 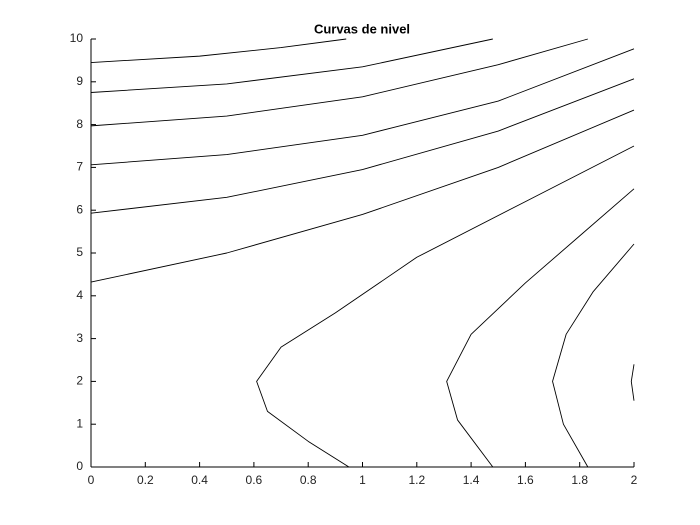 What do you see at coordinates (471, 480) in the screenshot?
I see `x-tick-label: 1.4` at bounding box center [471, 480].